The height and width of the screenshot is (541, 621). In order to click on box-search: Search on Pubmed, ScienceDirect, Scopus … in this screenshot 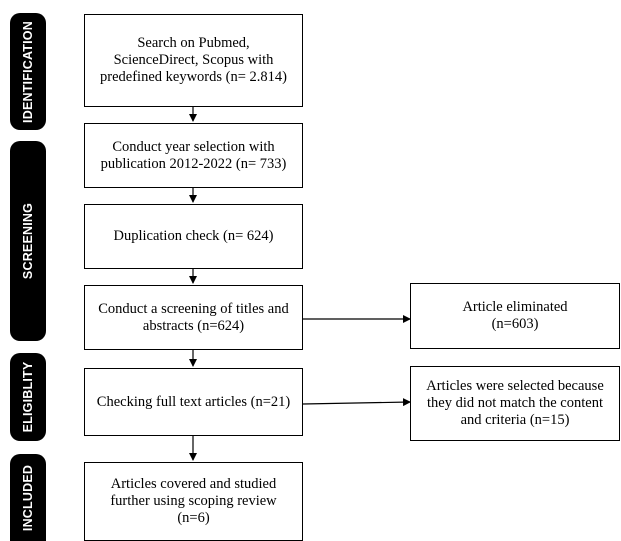, I will do `click(193, 60)`.